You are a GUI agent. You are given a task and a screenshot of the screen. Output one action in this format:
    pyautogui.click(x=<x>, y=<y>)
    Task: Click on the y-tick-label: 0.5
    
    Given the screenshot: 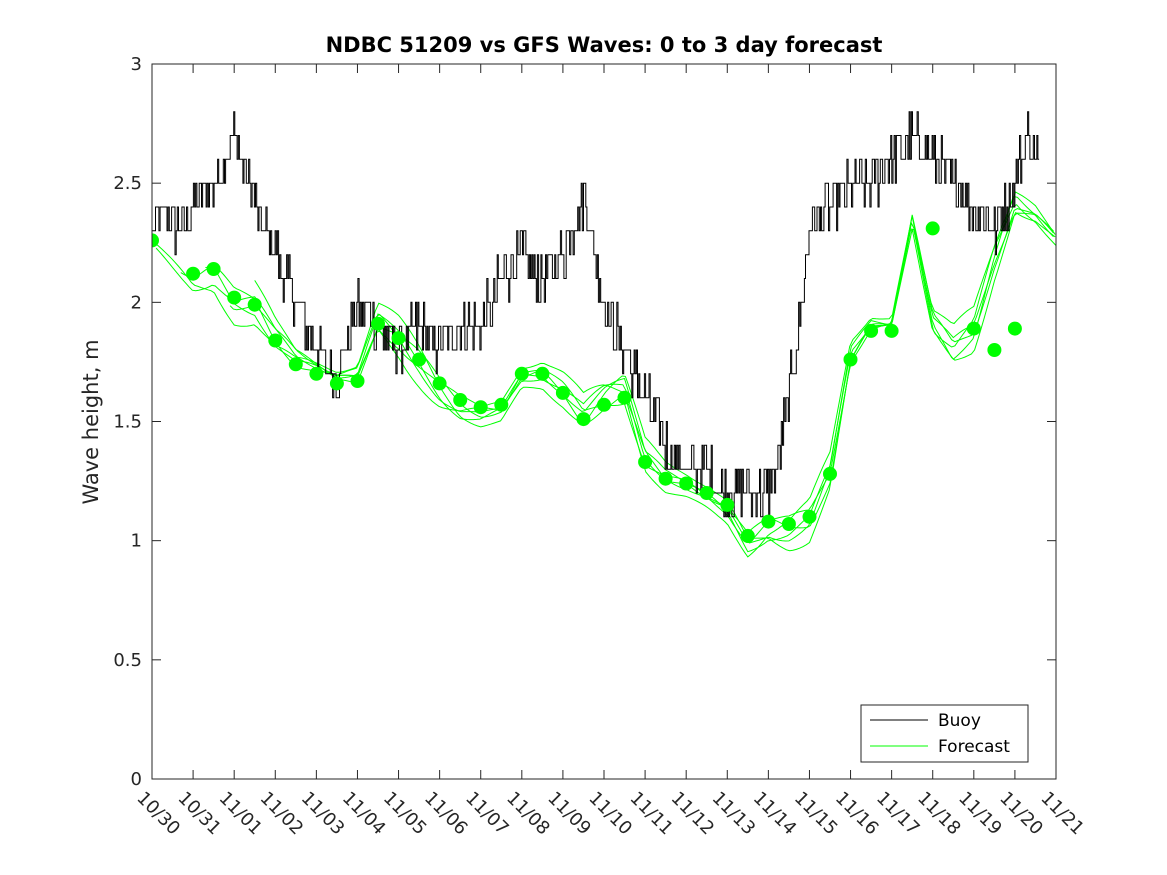 What is the action you would take?
    pyautogui.click(x=127, y=660)
    